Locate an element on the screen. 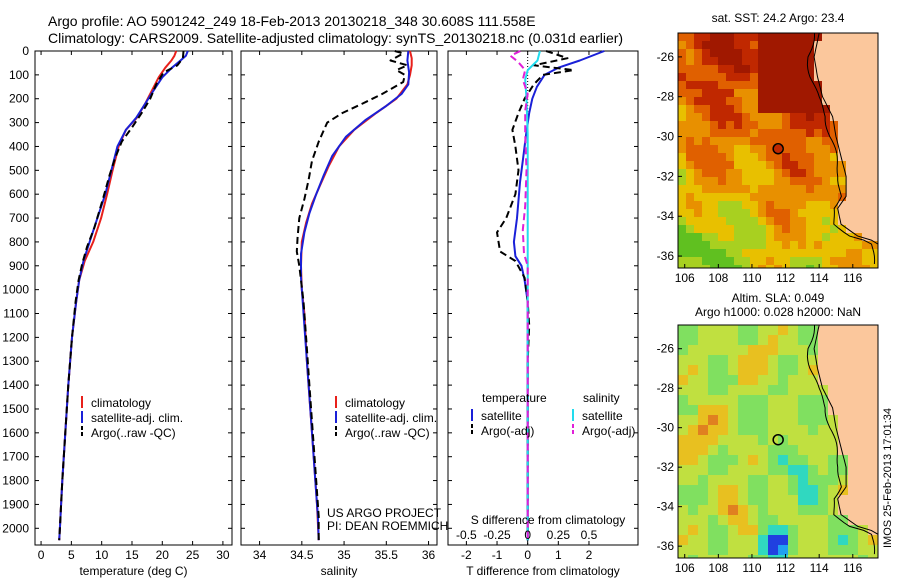 The image size is (900, 585). x-axis-label: salinity is located at coordinates (339, 571).